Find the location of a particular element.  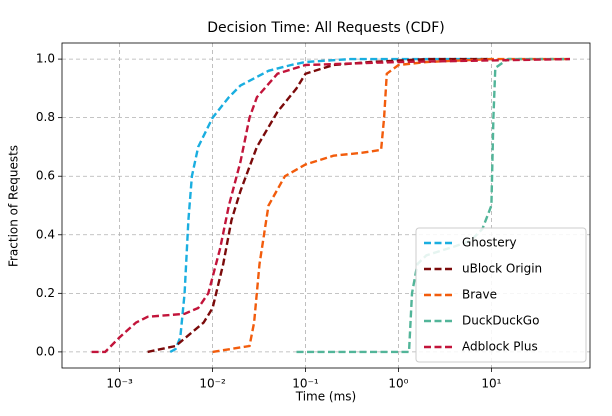

x-tick-label: 10⁰ is located at coordinates (398, 384).